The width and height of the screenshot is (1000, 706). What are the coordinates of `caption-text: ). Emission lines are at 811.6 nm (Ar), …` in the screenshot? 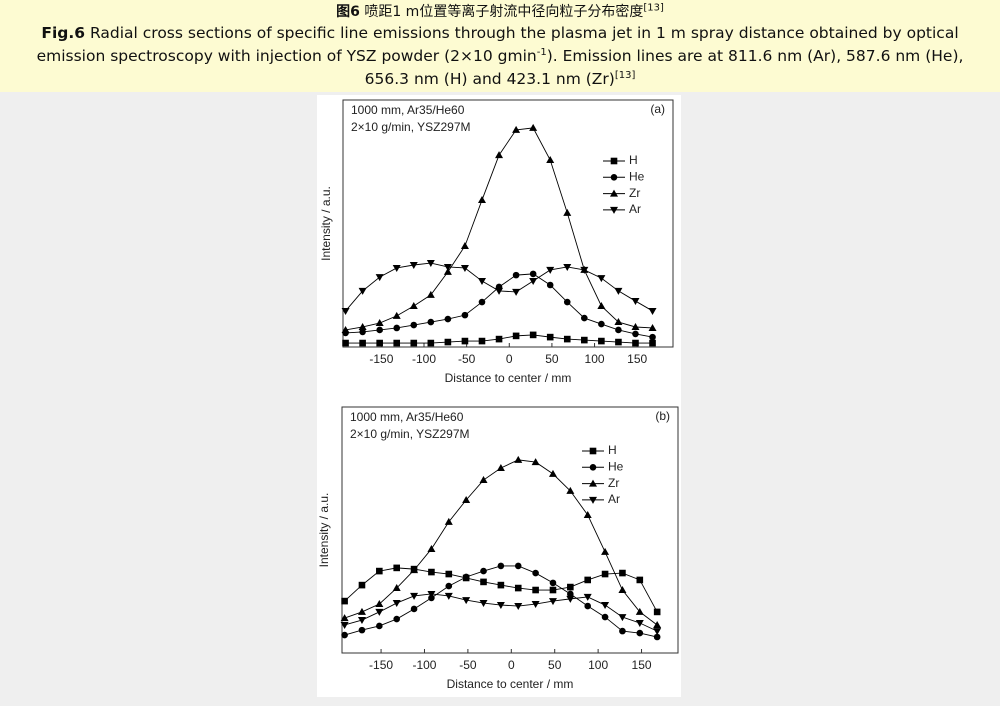 It's located at (664, 67).